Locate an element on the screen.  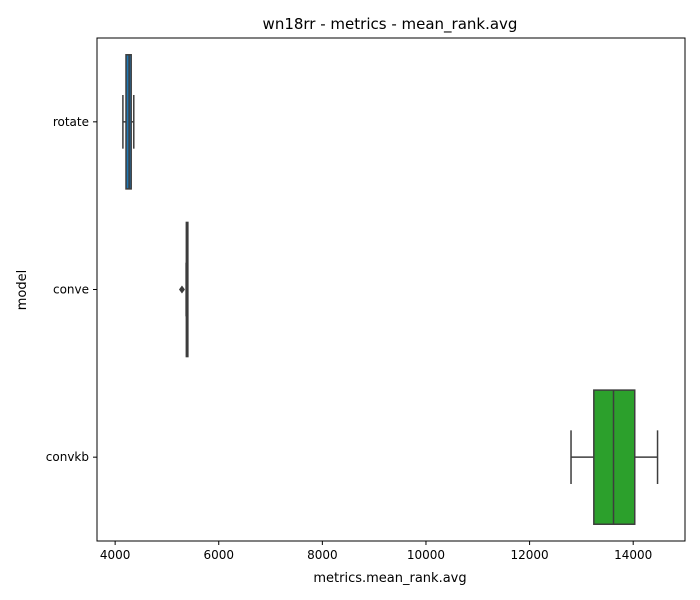
box-convkb is located at coordinates (614, 457).